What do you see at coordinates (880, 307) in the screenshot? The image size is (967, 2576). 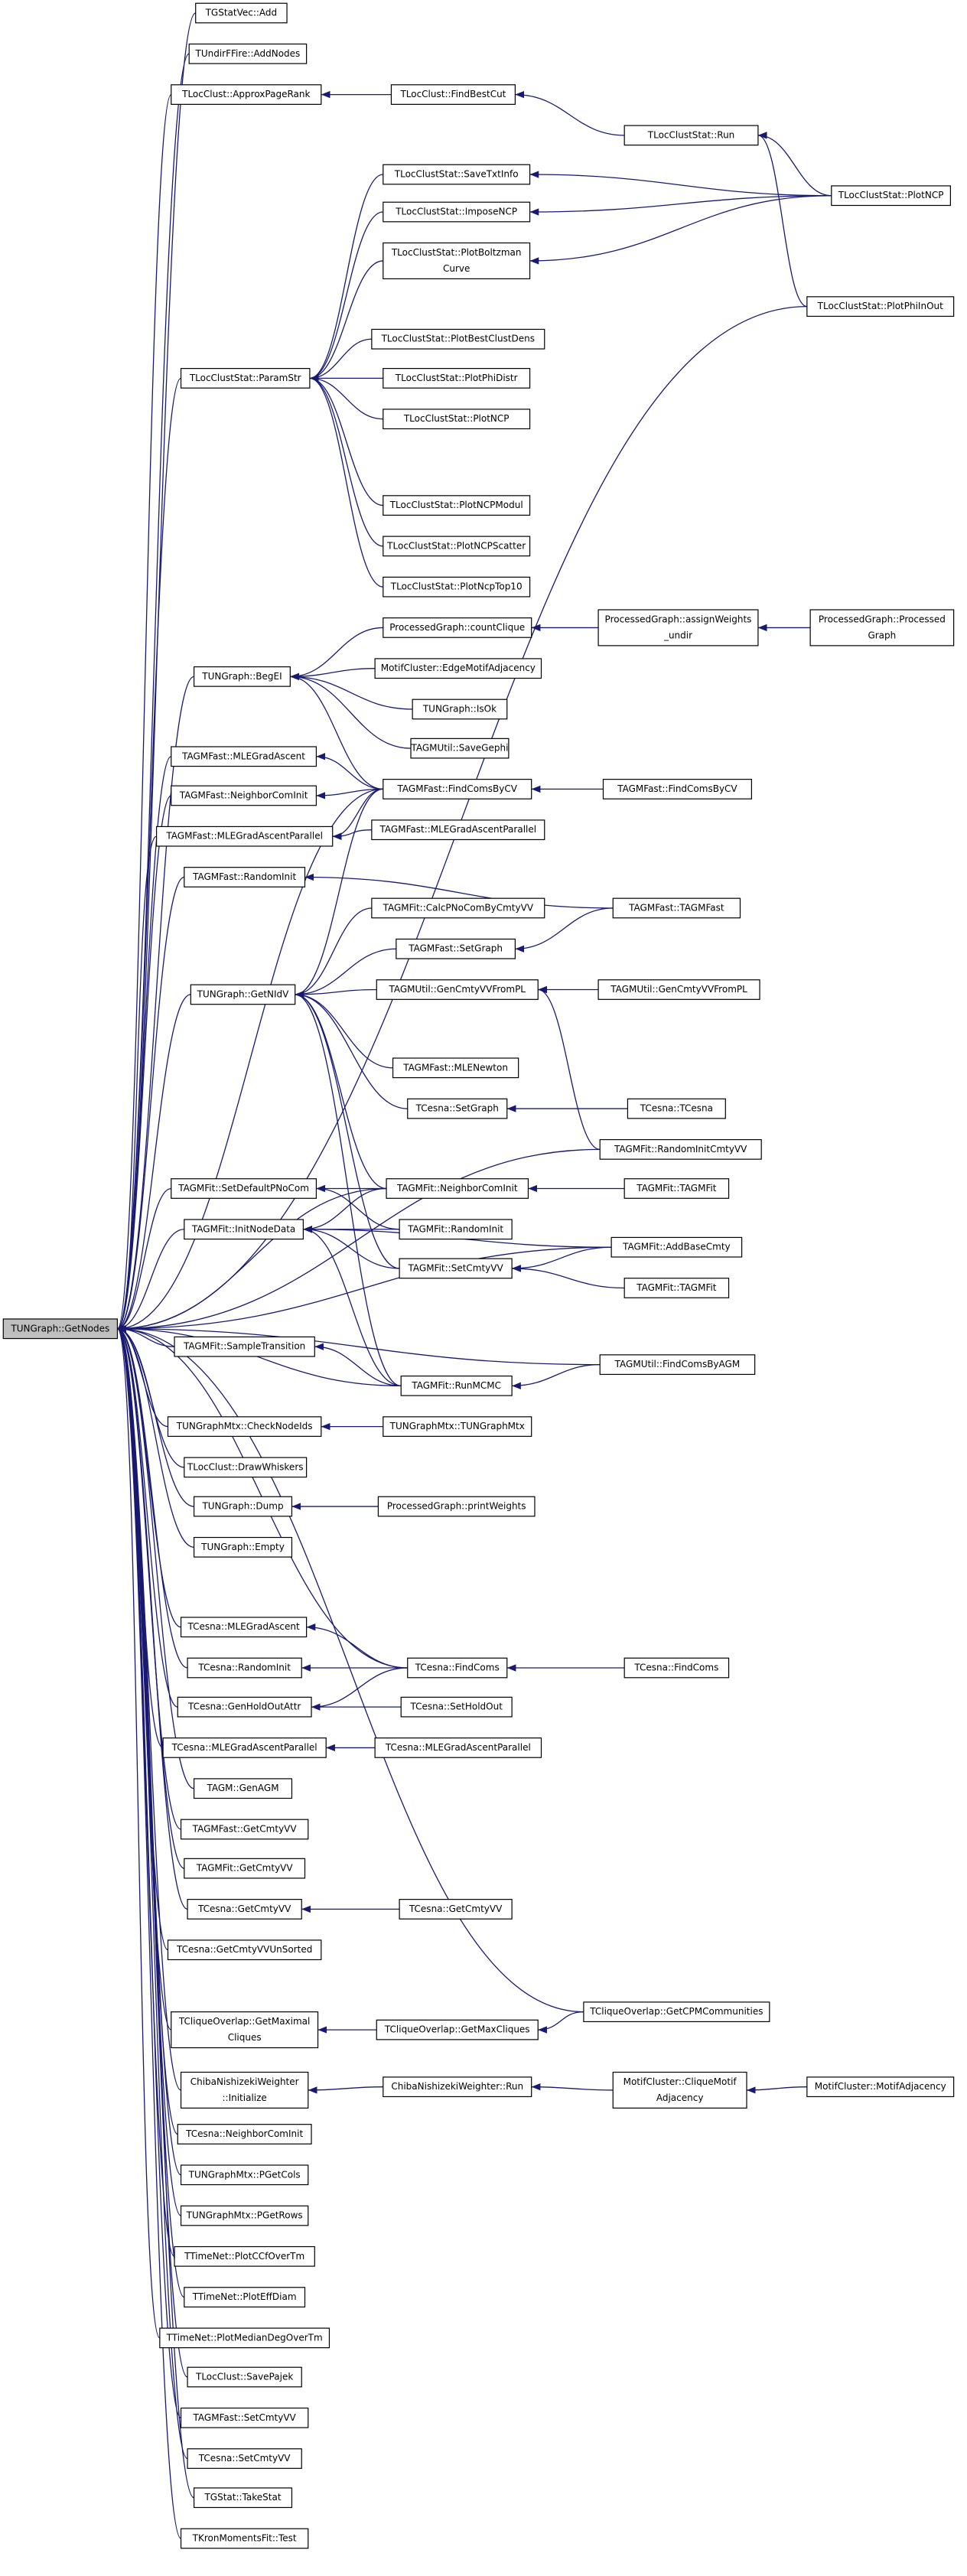 I see `graph-node: TLocClustStat::PlotPhiInOut` at bounding box center [880, 307].